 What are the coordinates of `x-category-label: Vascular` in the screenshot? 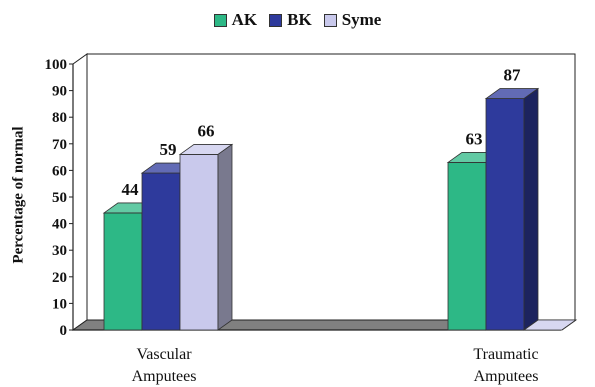 It's located at (164, 354).